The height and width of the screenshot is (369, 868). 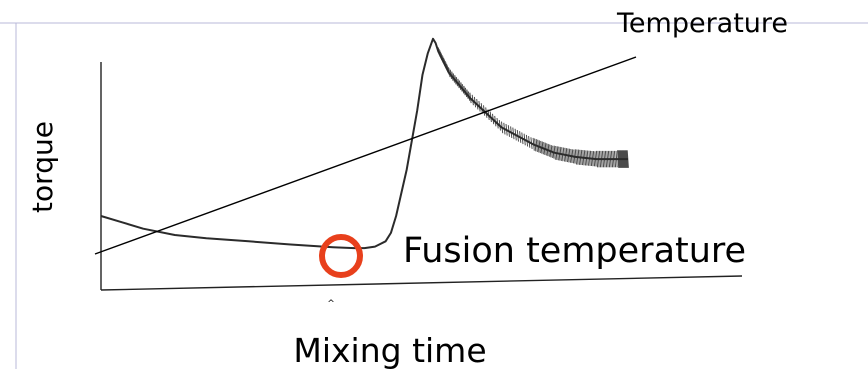 I want to click on x-axis-label: Mixing time, so click(x=389, y=350).